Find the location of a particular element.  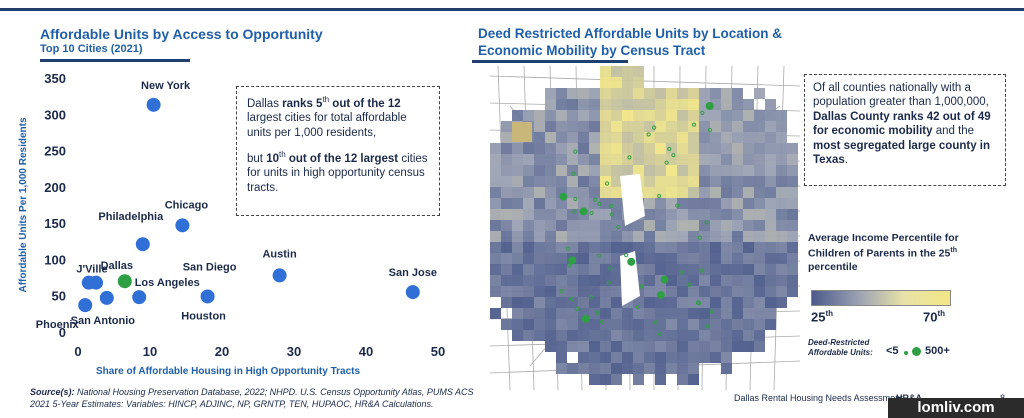

source-label: Source(s): is located at coordinates (52, 392).